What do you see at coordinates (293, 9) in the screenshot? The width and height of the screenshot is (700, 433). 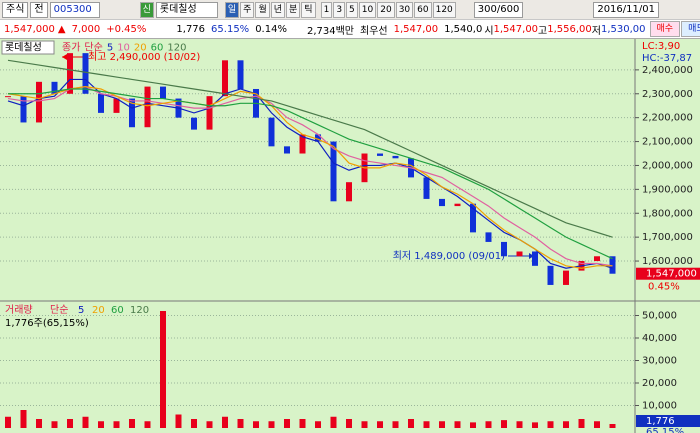 I see `period-button: 분` at bounding box center [293, 9].